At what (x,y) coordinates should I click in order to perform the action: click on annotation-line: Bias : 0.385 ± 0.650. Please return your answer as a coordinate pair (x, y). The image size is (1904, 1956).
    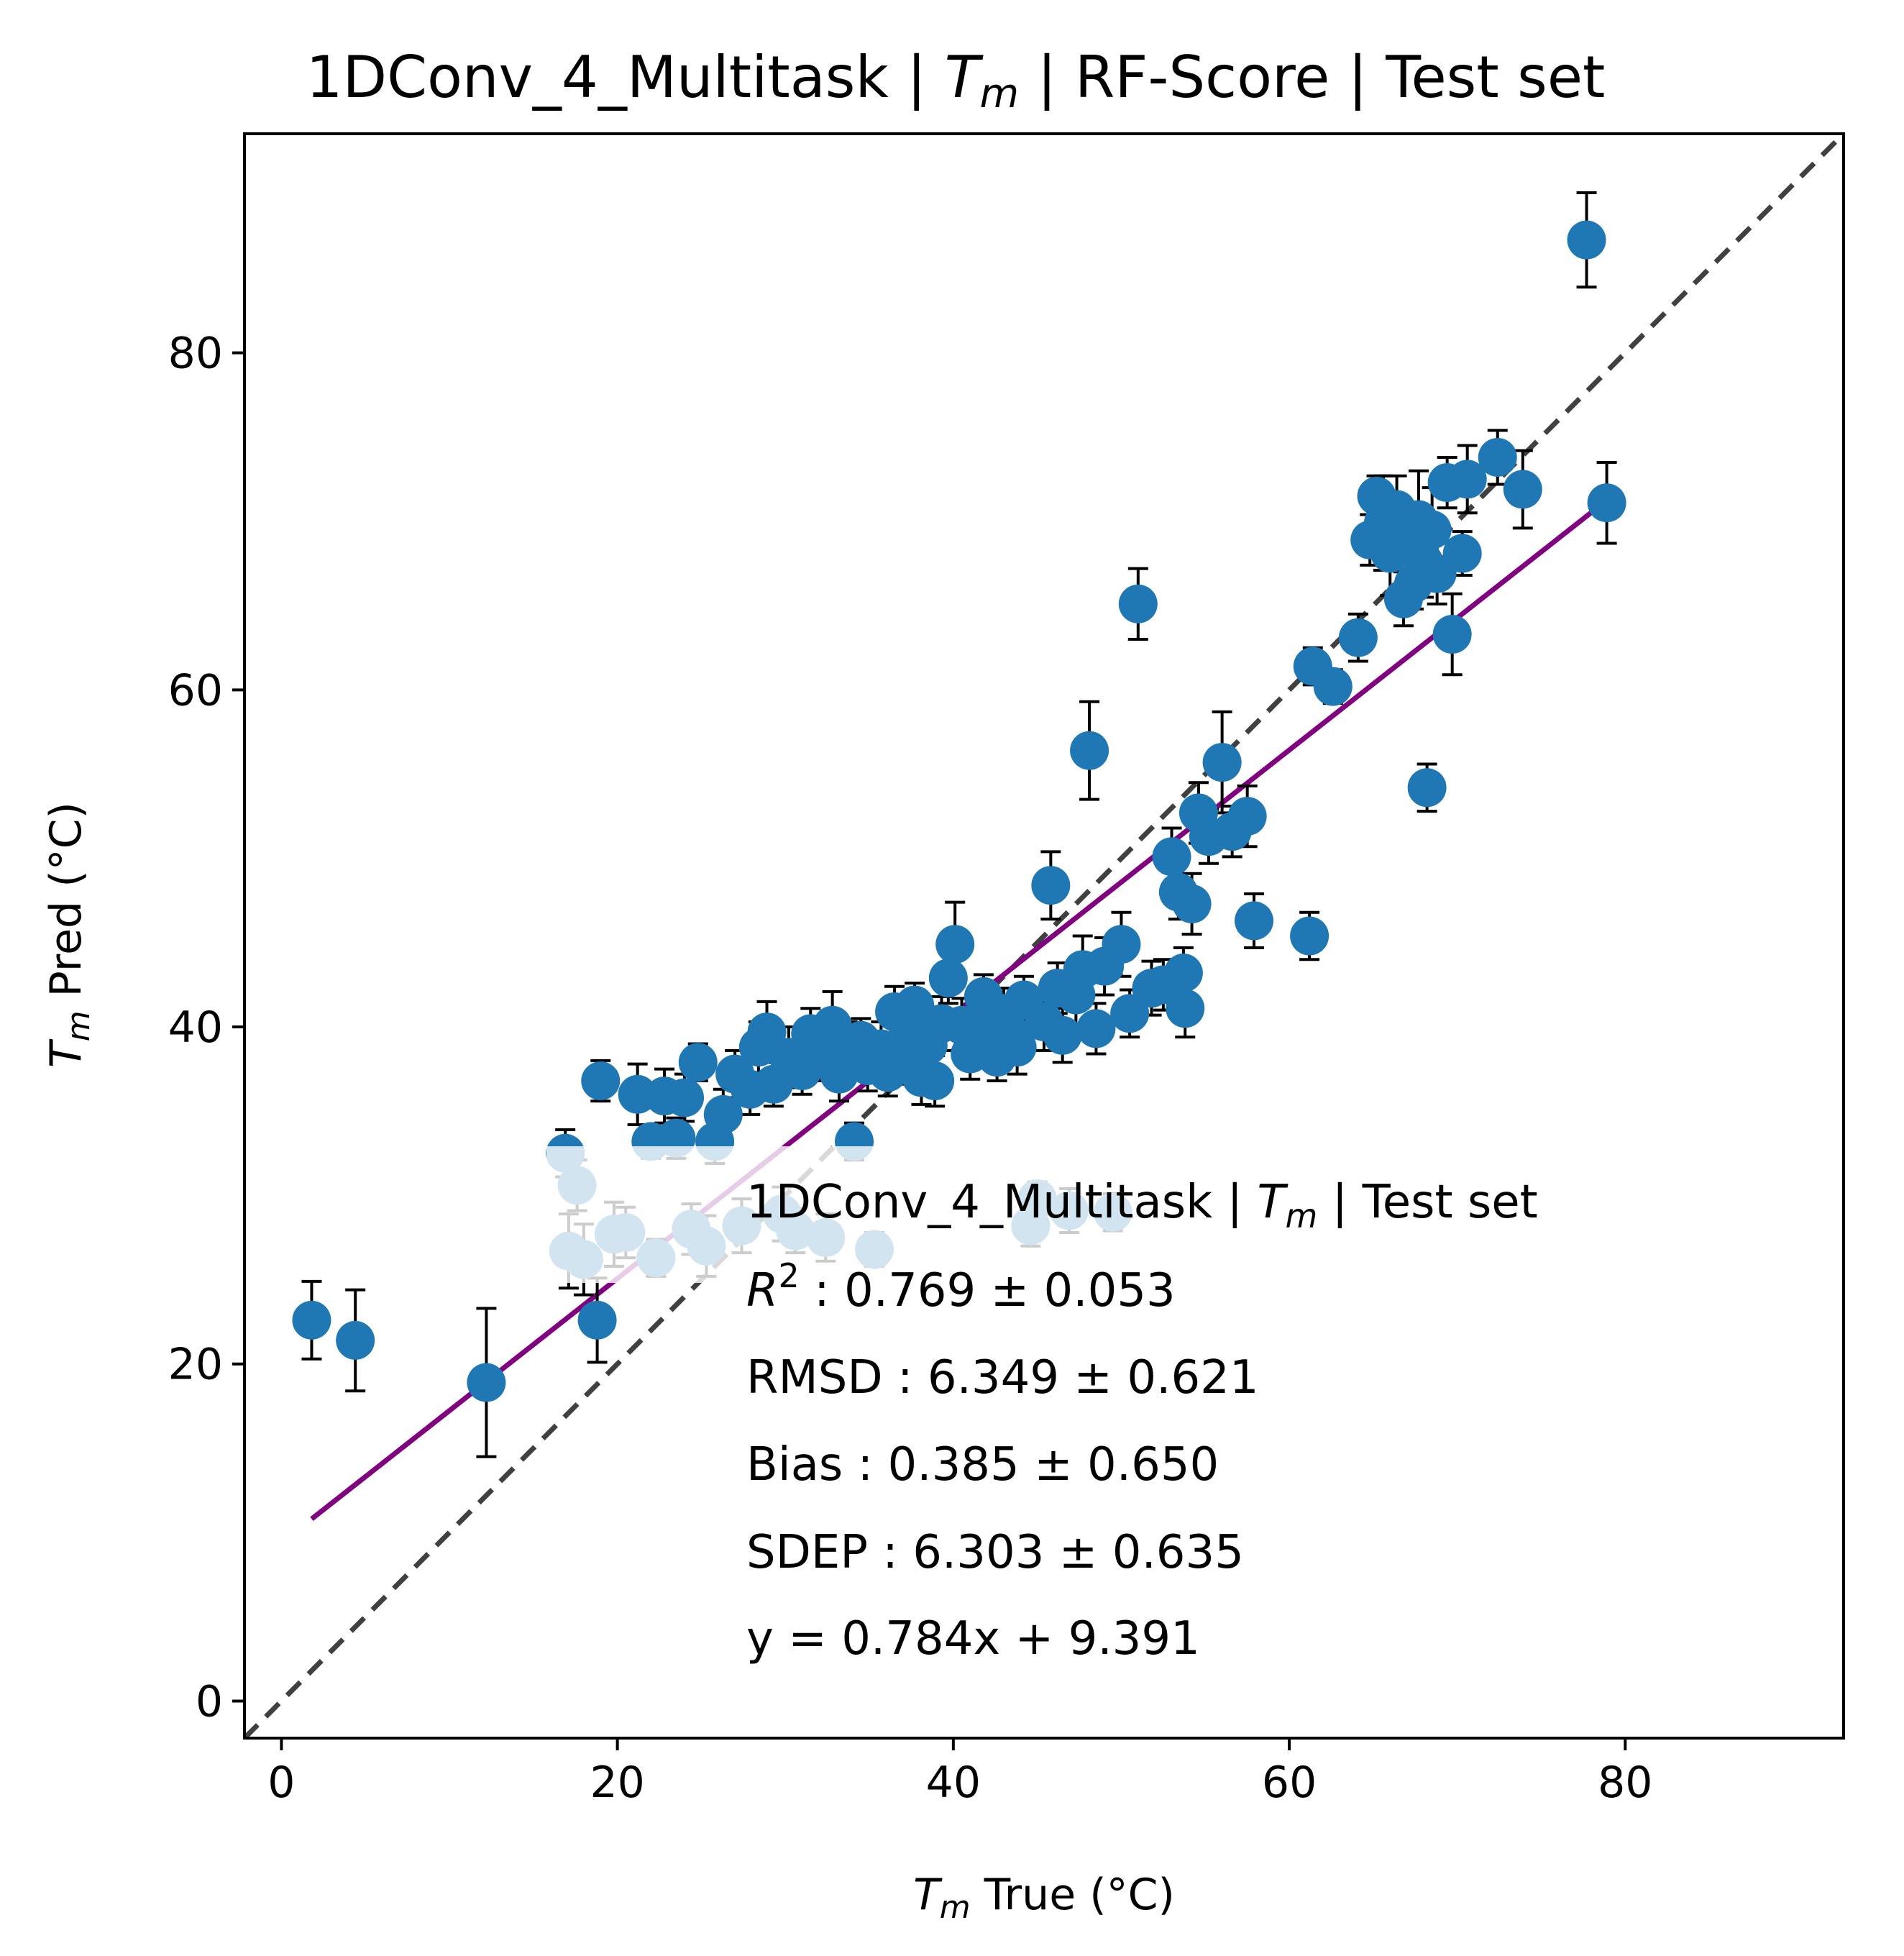
    Looking at the image, I should click on (982, 1464).